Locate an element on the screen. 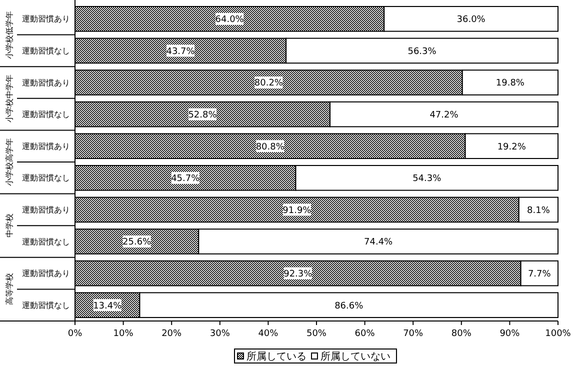  data-label: 19.8% is located at coordinates (510, 83).